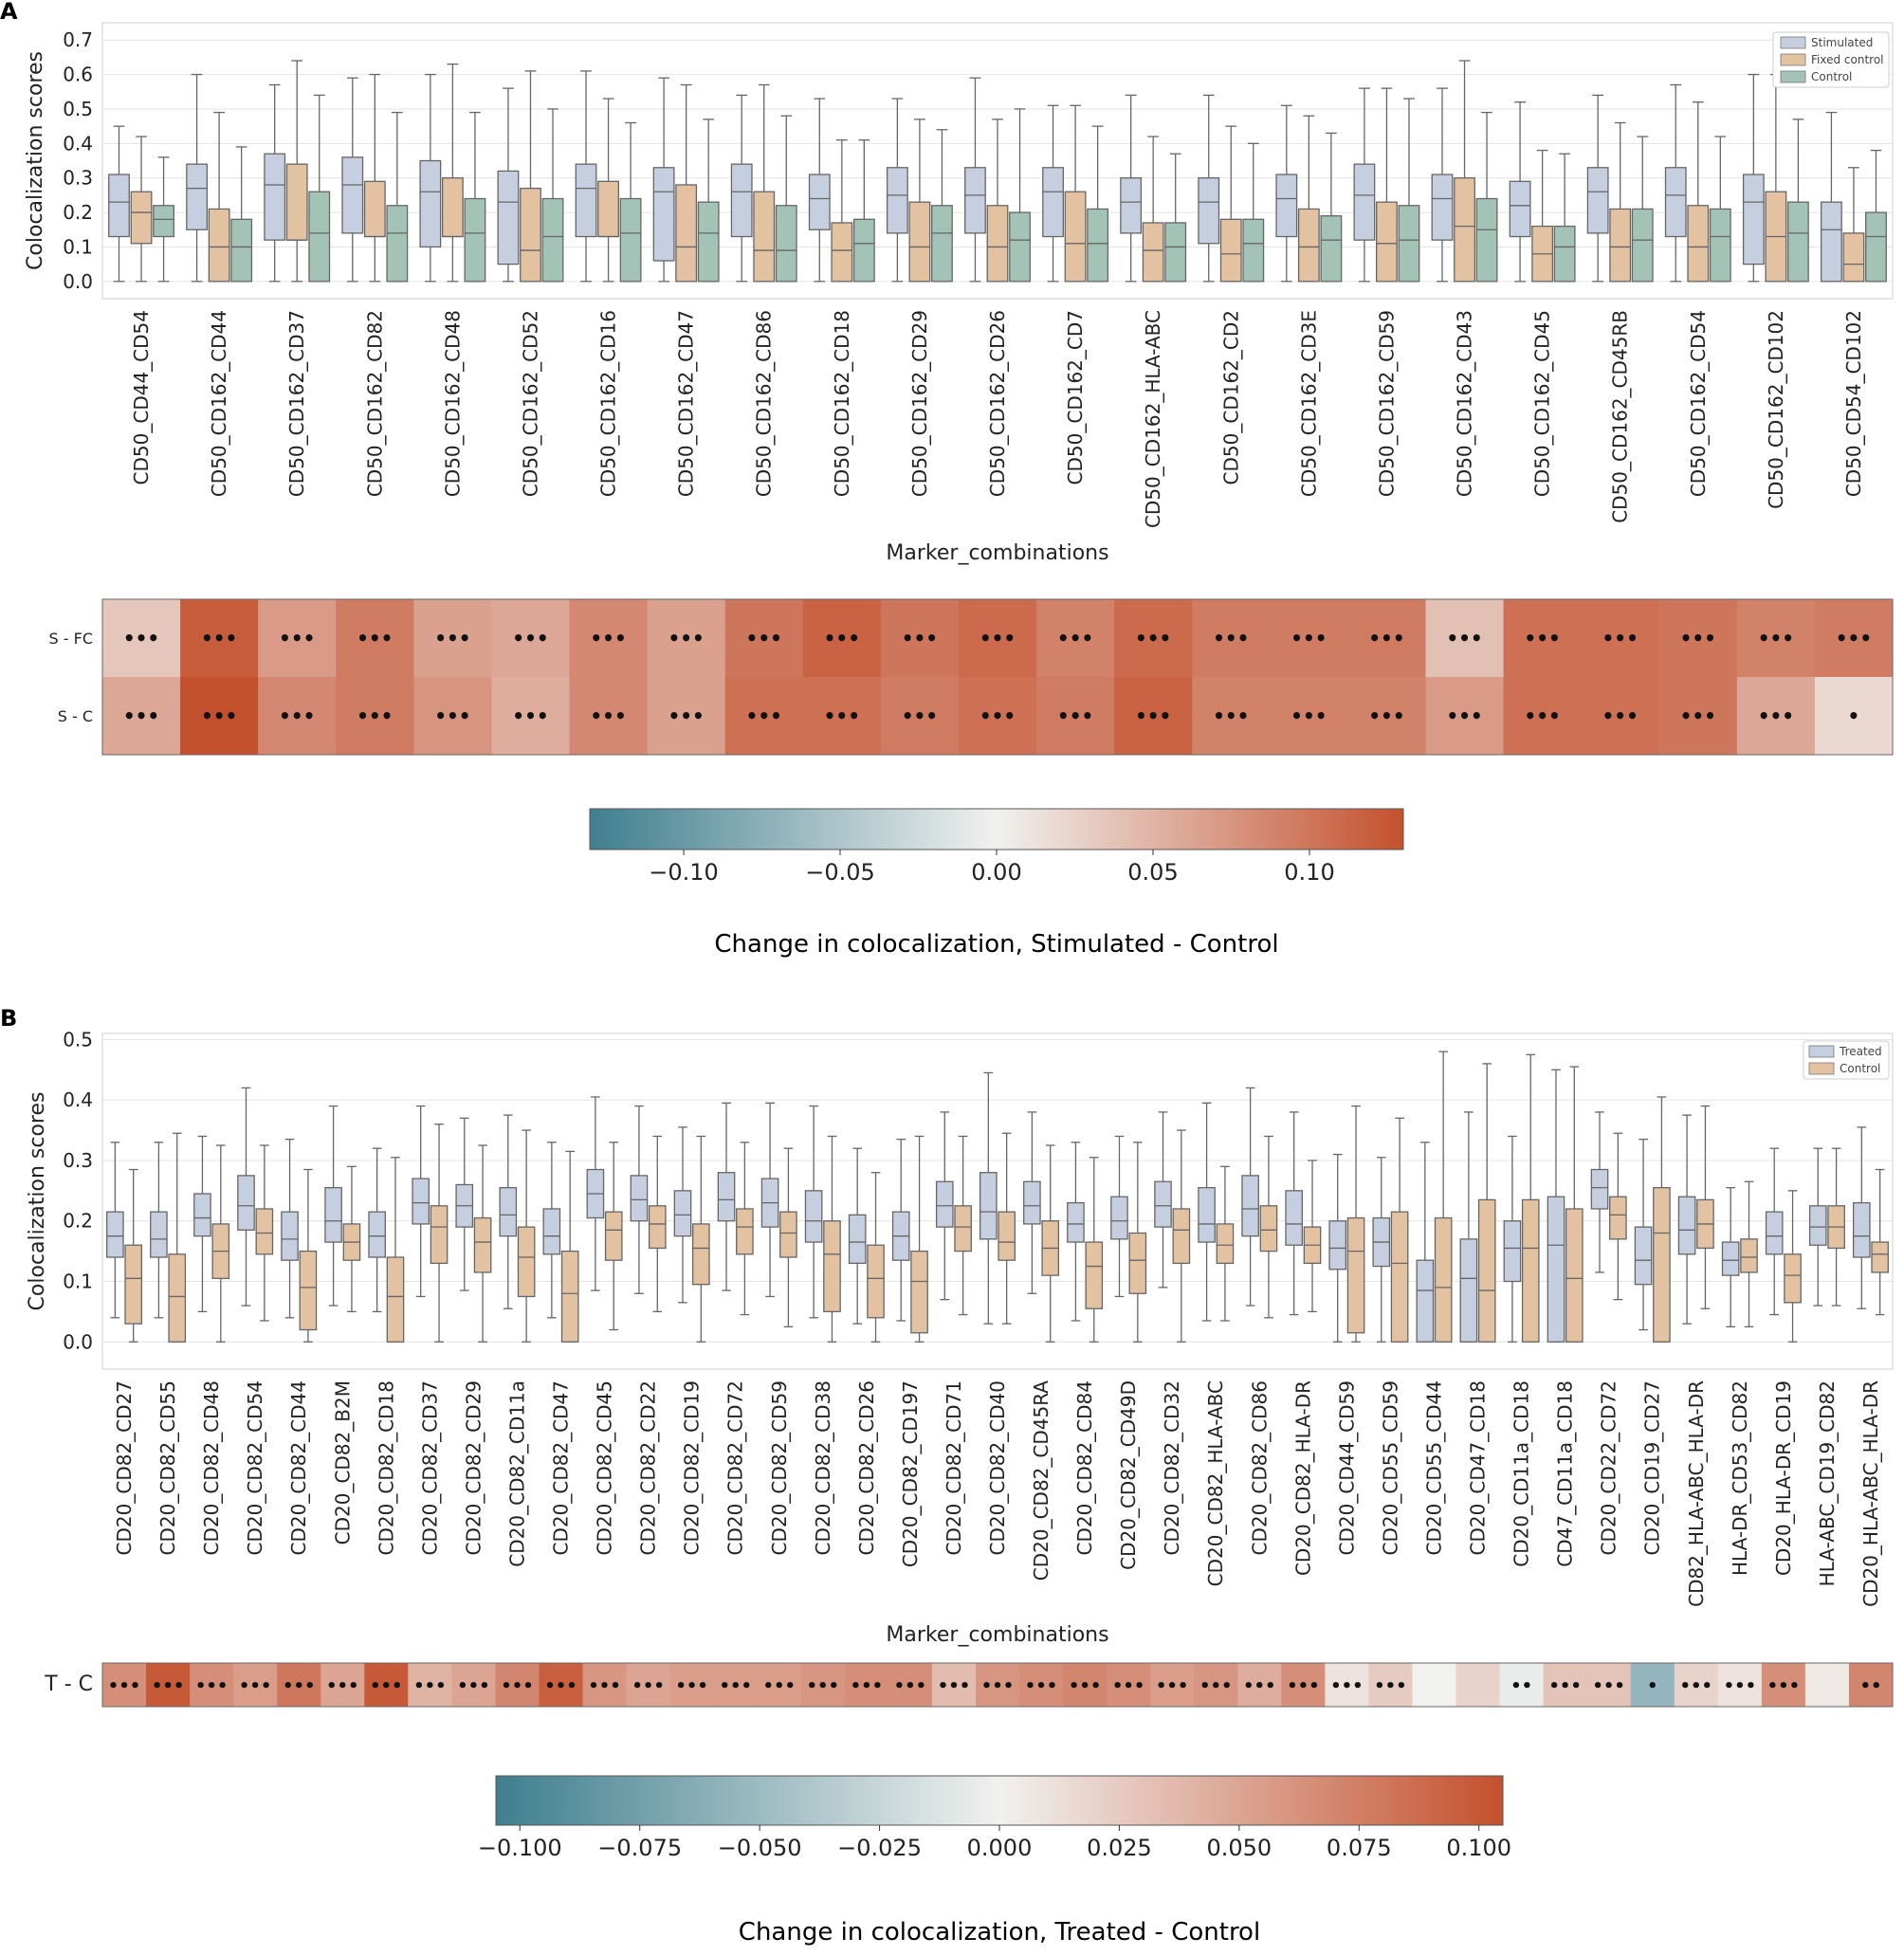 Image resolution: width=1904 pixels, height=1956 pixels. I want to click on significance-marker: •, so click(1854, 715).